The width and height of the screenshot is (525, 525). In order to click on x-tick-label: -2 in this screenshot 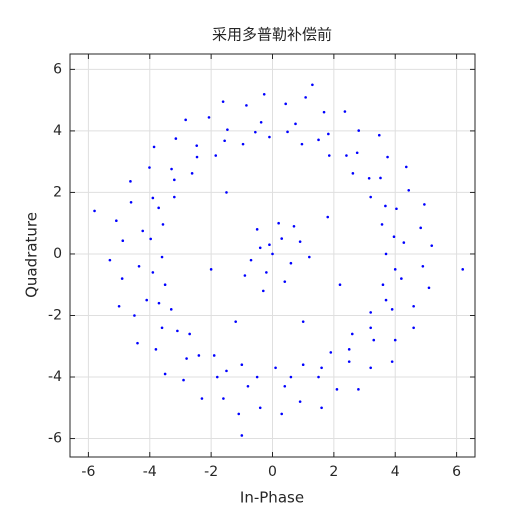, I will do `click(211, 472)`.